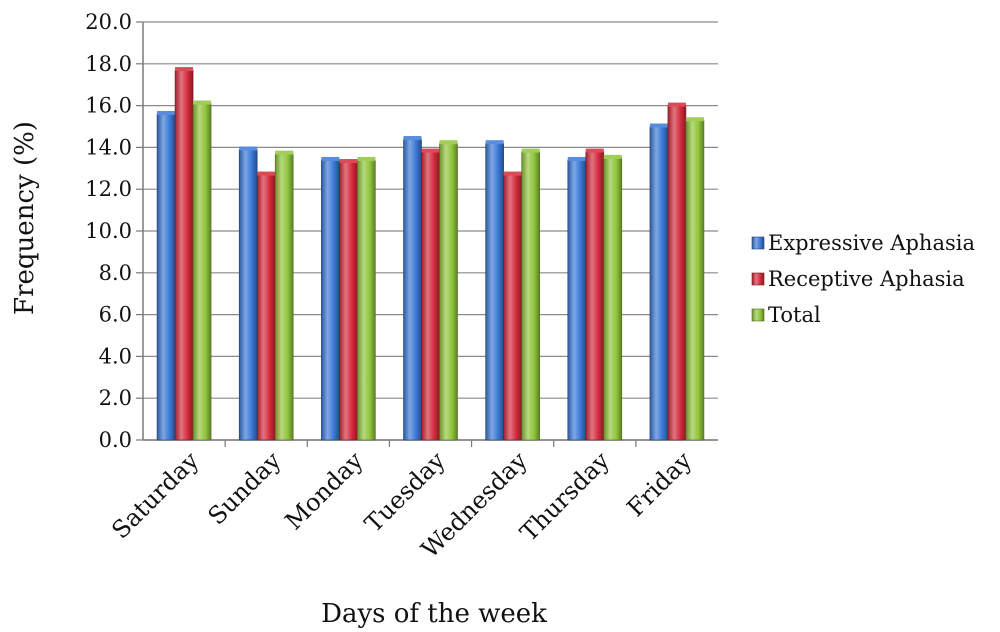 This screenshot has height=632, width=1000. I want to click on legend-label: Total, so click(794, 315).